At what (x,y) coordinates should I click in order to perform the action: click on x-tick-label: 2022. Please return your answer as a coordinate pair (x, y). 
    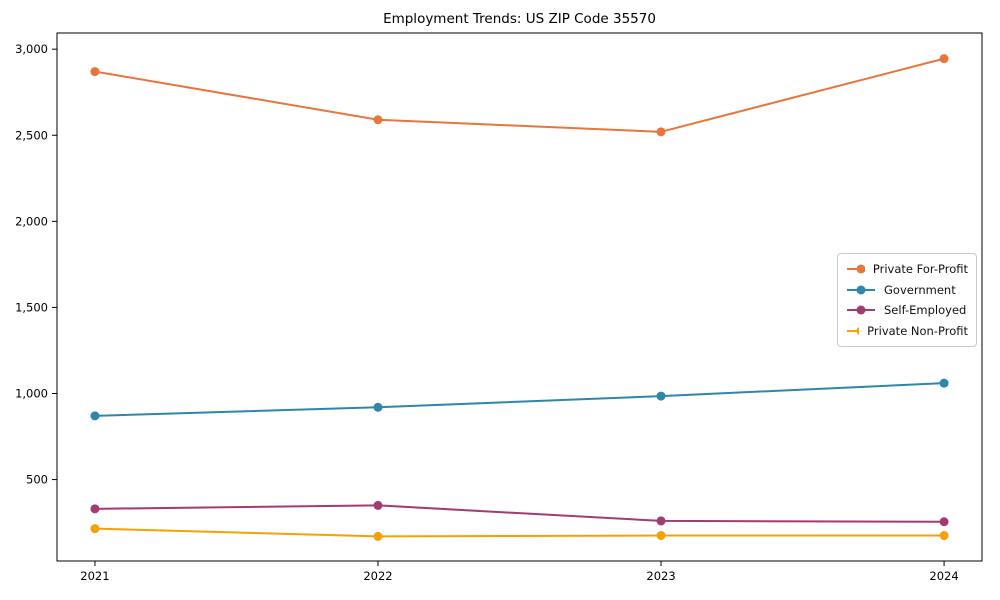
    Looking at the image, I should click on (377, 576).